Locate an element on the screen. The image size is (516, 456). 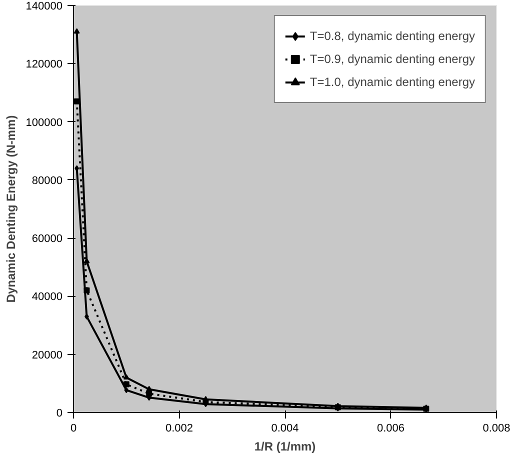
y-tick-label: 60000 is located at coordinates (47, 239).